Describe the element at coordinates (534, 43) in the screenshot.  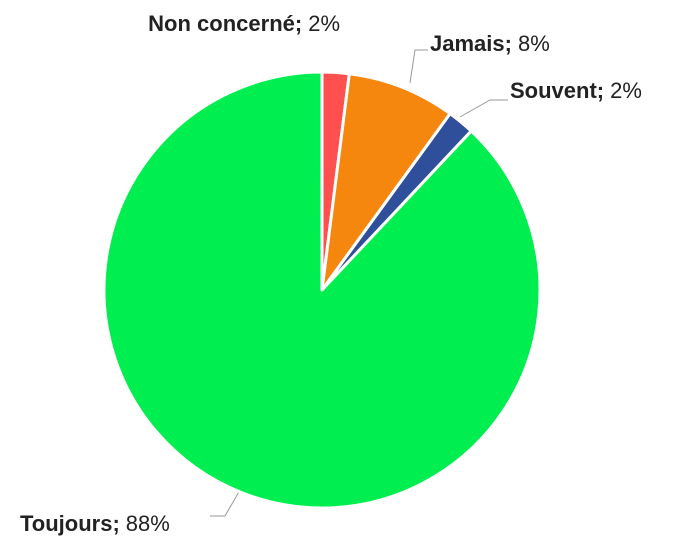
I see `value-label: 8%` at that location.